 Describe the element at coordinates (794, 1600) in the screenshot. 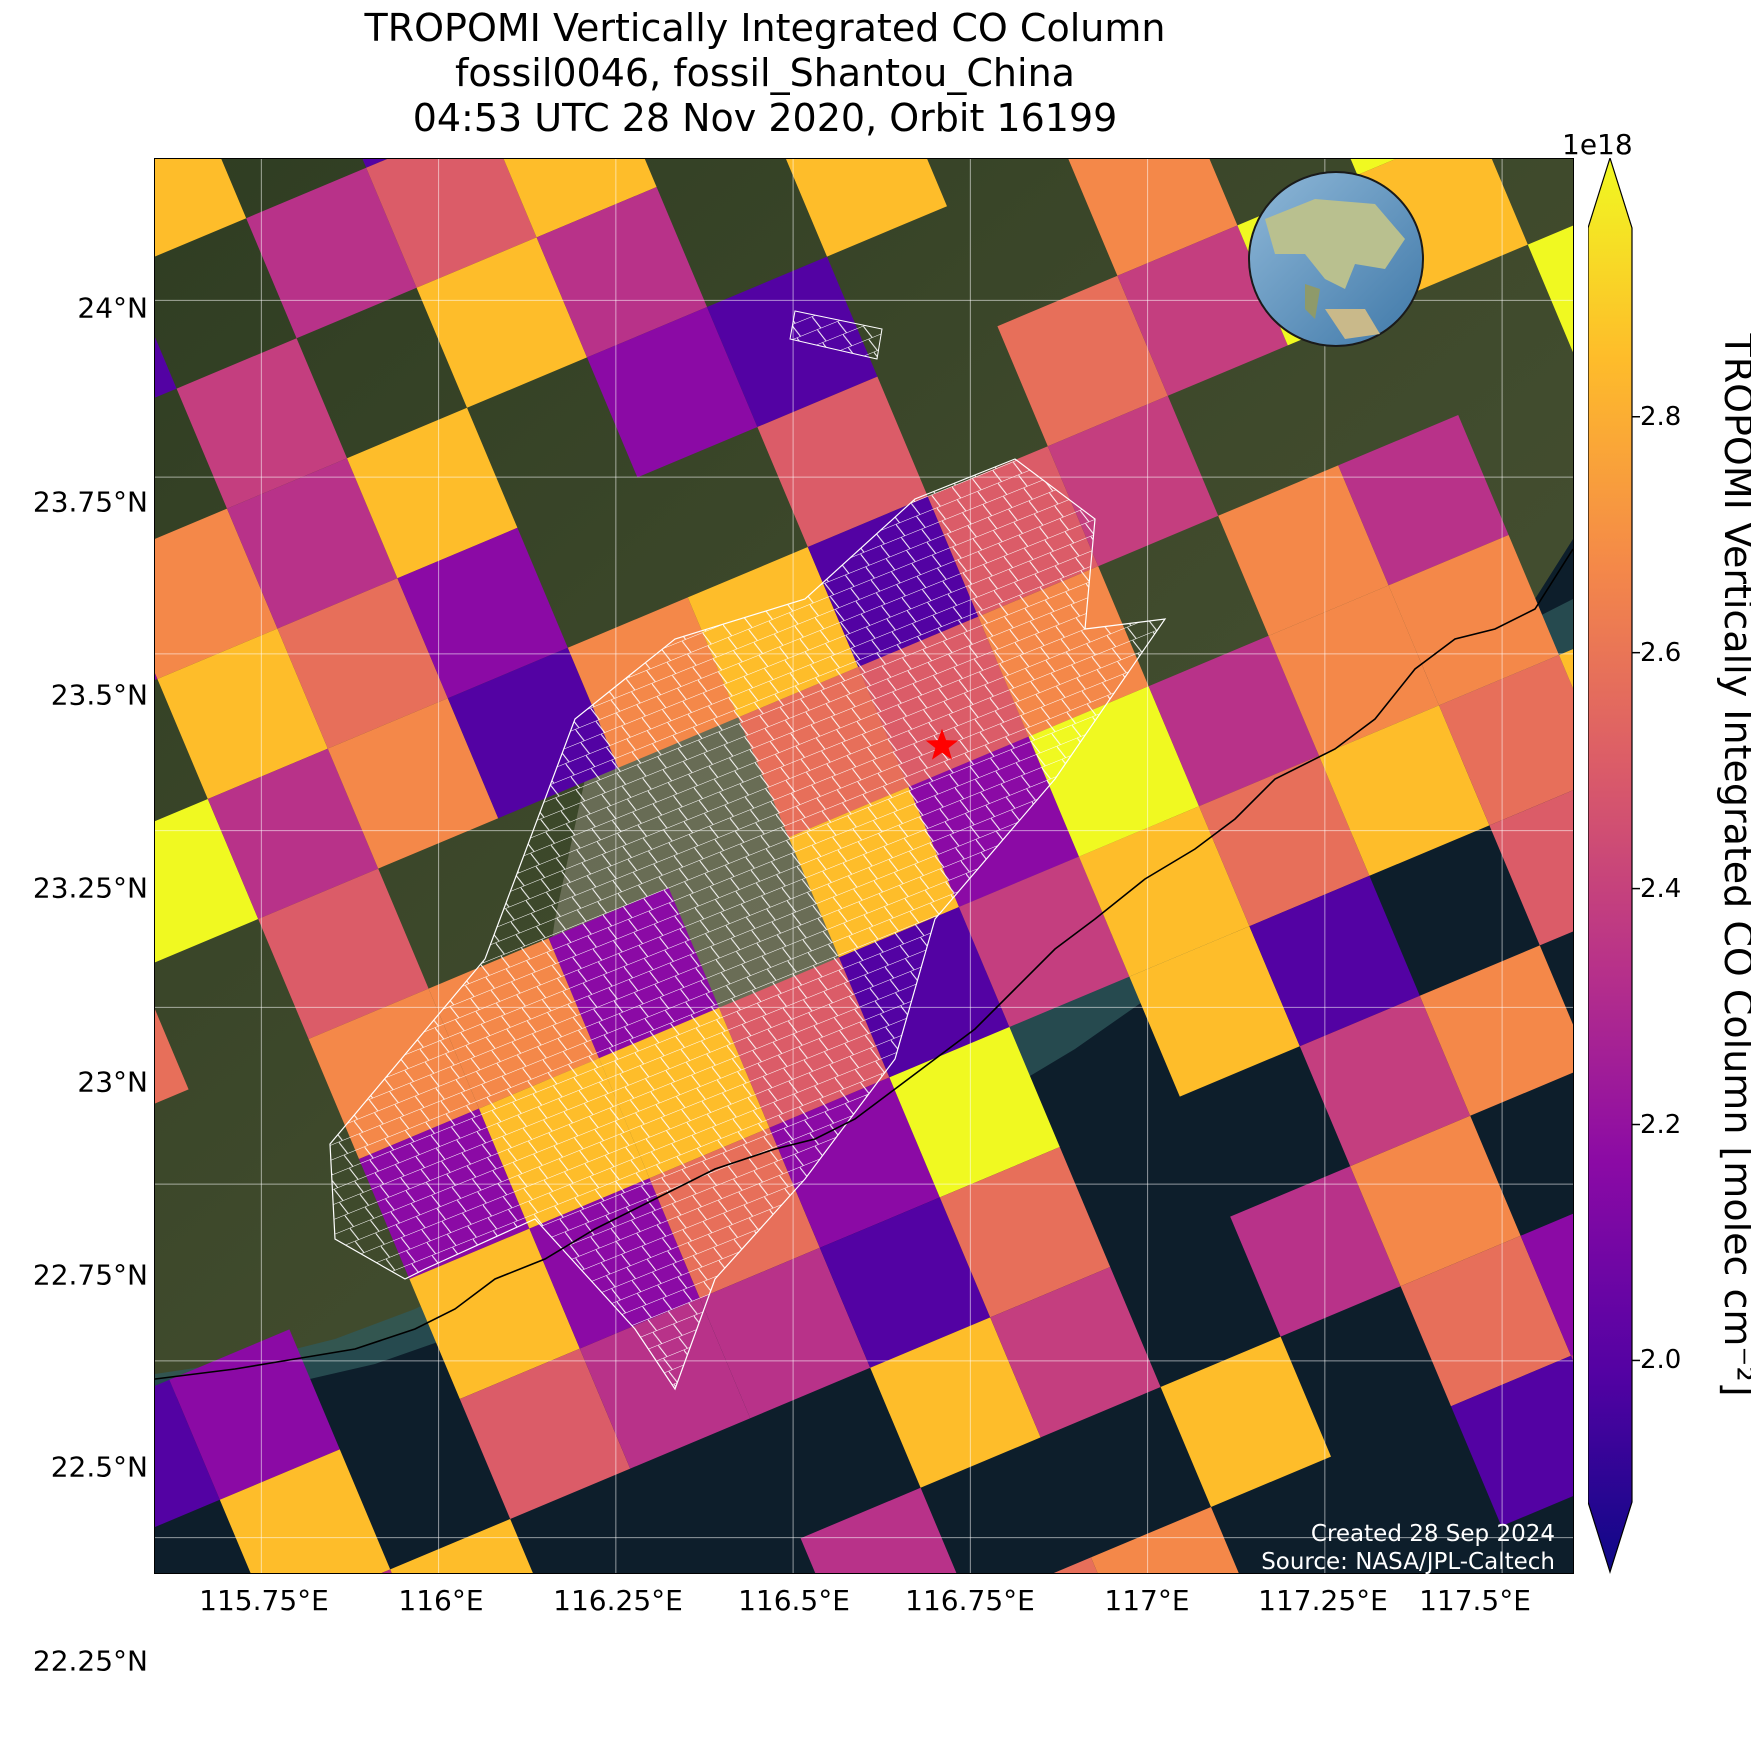

I see `lon-label-116.5: 116.5°E` at that location.